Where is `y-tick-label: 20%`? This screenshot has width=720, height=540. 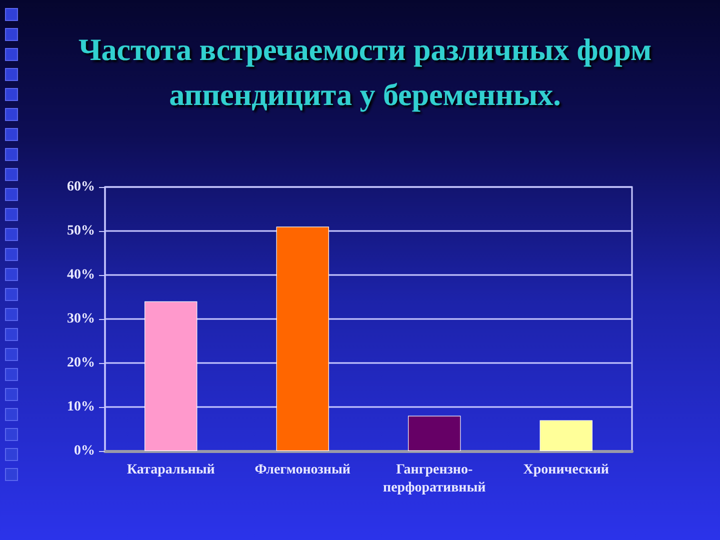
y-tick-label: 20% is located at coordinates (81, 363).